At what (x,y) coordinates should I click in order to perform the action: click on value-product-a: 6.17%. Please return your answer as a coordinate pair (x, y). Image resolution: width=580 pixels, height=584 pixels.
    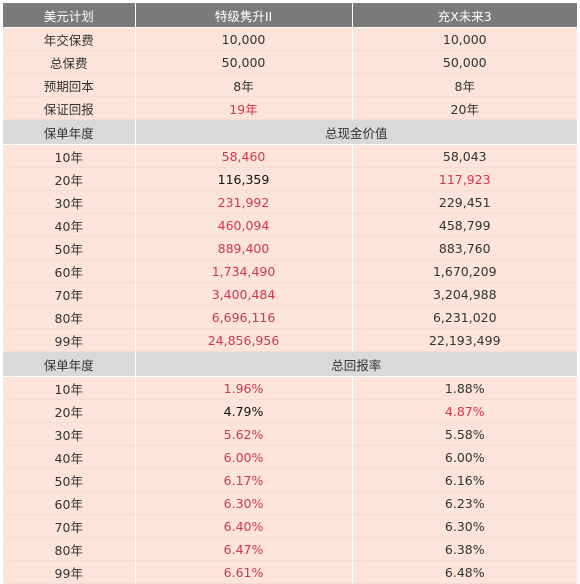
    Looking at the image, I should click on (244, 480).